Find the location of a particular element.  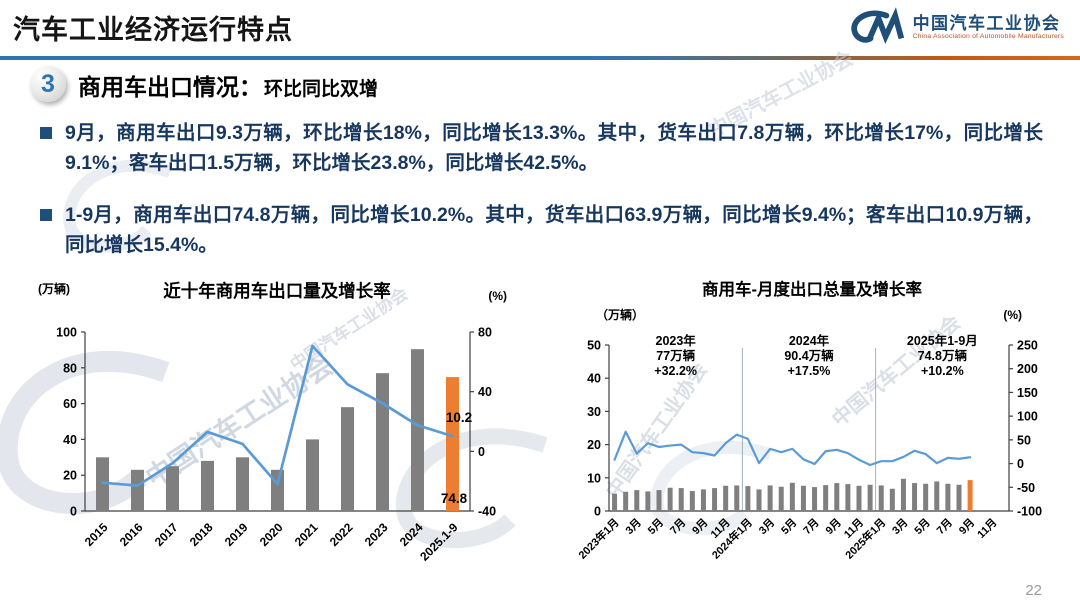

right-tick-label: -40 is located at coordinates (487, 512).